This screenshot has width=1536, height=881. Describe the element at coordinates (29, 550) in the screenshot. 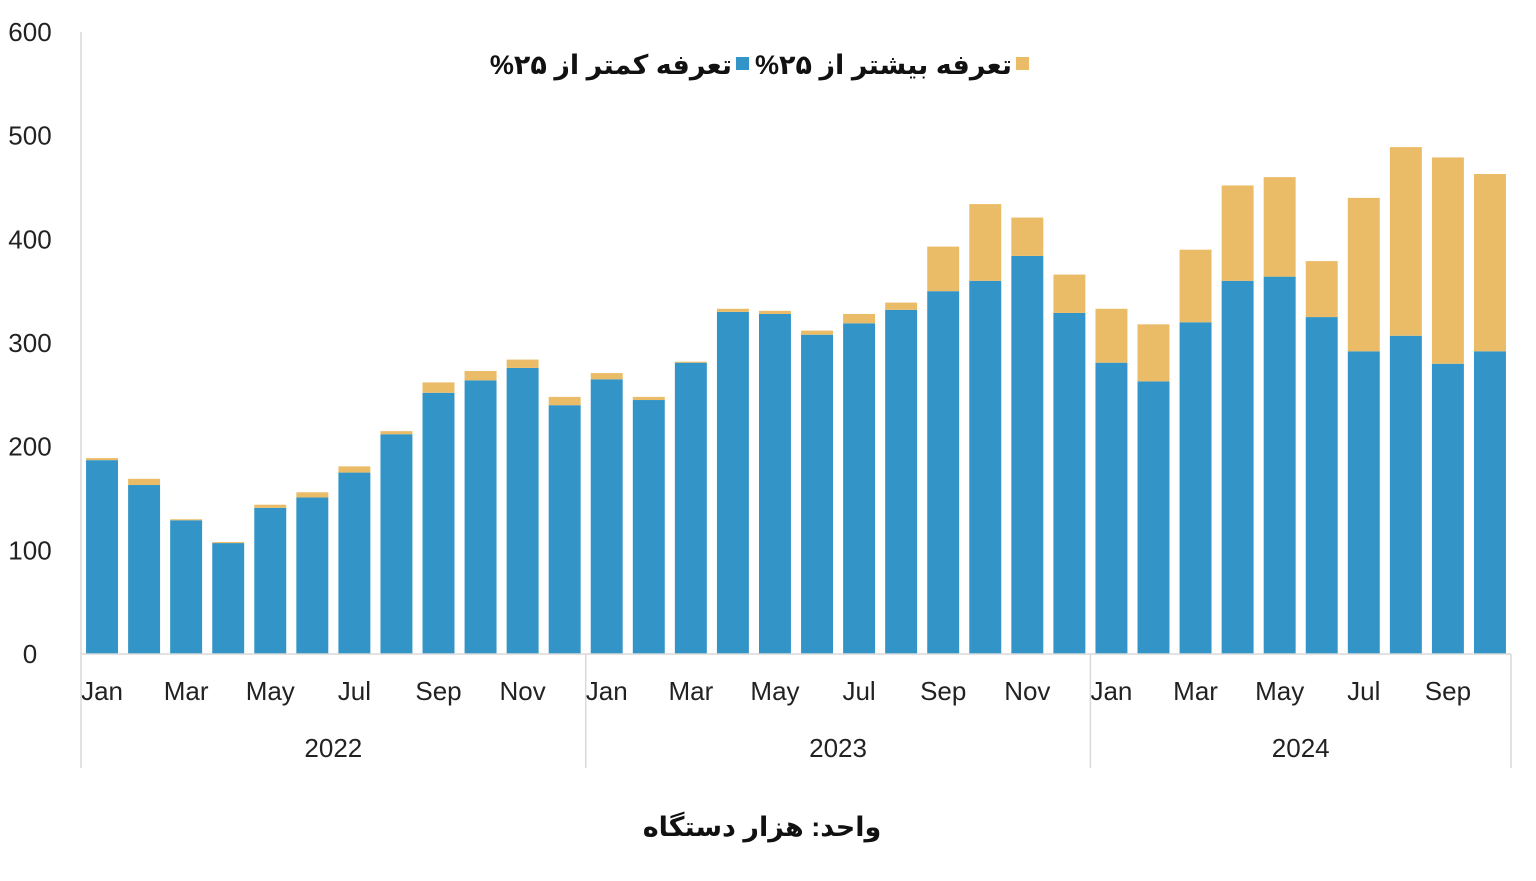

I see `y-tick-label: 100` at that location.